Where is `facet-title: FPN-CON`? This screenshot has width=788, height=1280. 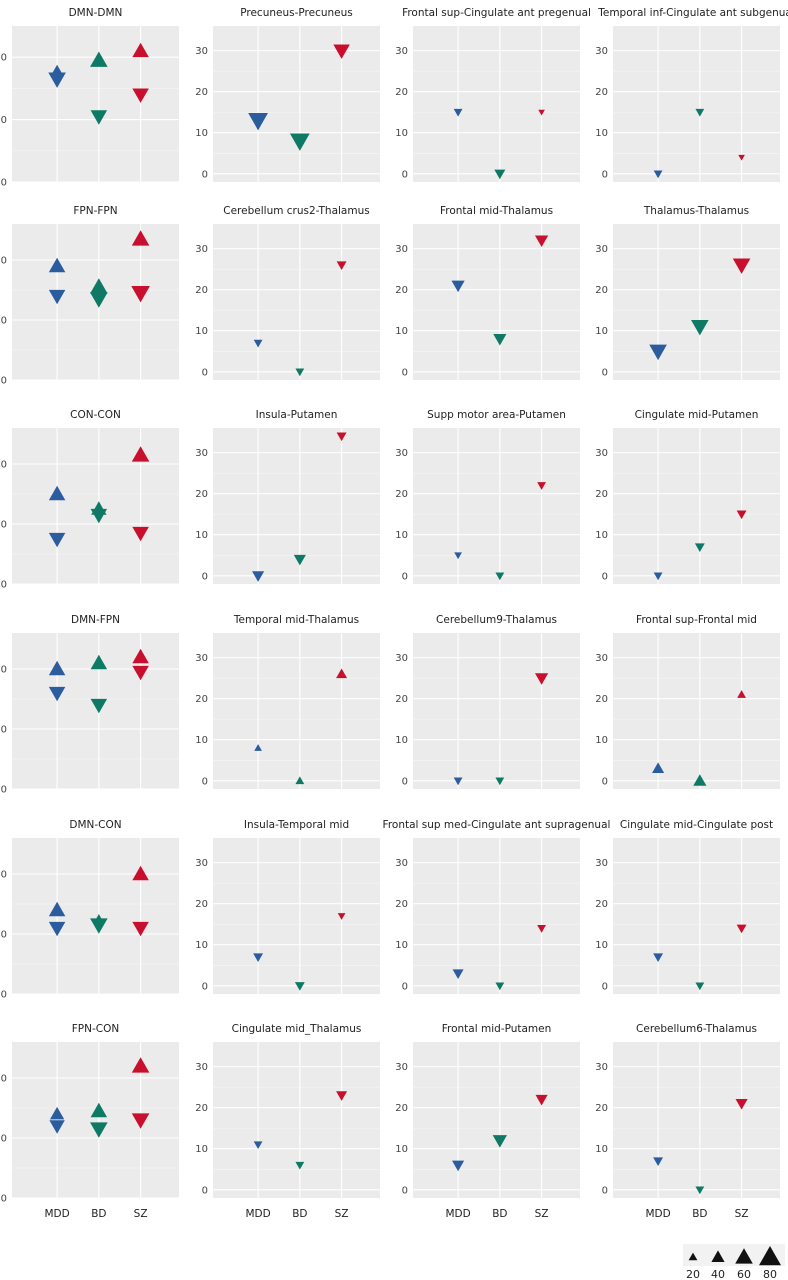
facet-title: FPN-CON is located at coordinates (95, 1029).